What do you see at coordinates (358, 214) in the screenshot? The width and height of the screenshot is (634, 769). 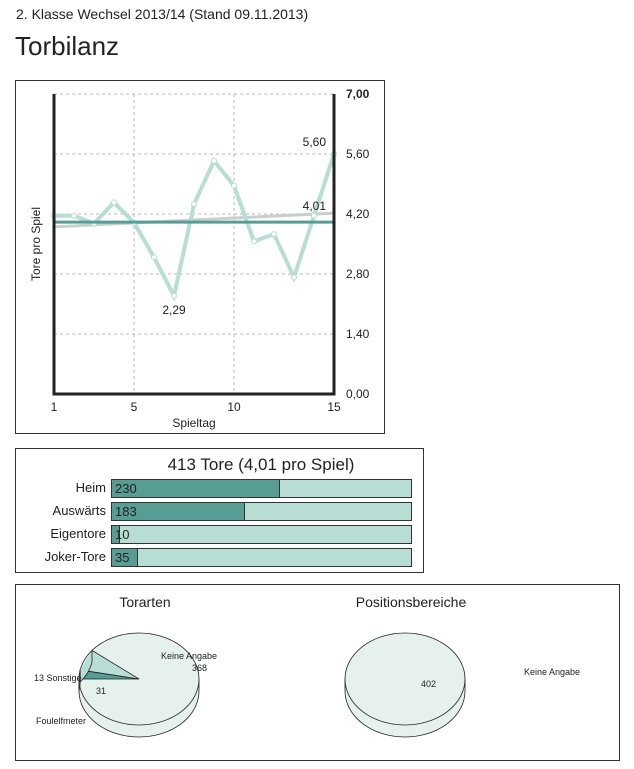 I see `y-tick-label: 4,20` at bounding box center [358, 214].